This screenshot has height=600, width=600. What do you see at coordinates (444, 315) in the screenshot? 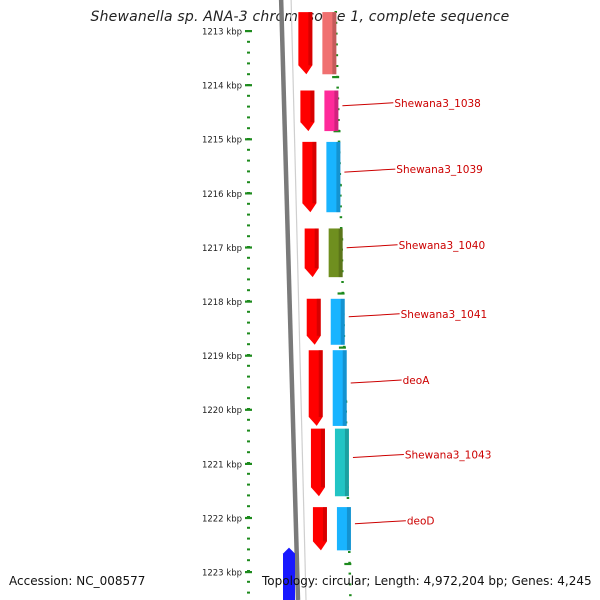
I see `feature-label: Shewana3_1041` at bounding box center [444, 315].